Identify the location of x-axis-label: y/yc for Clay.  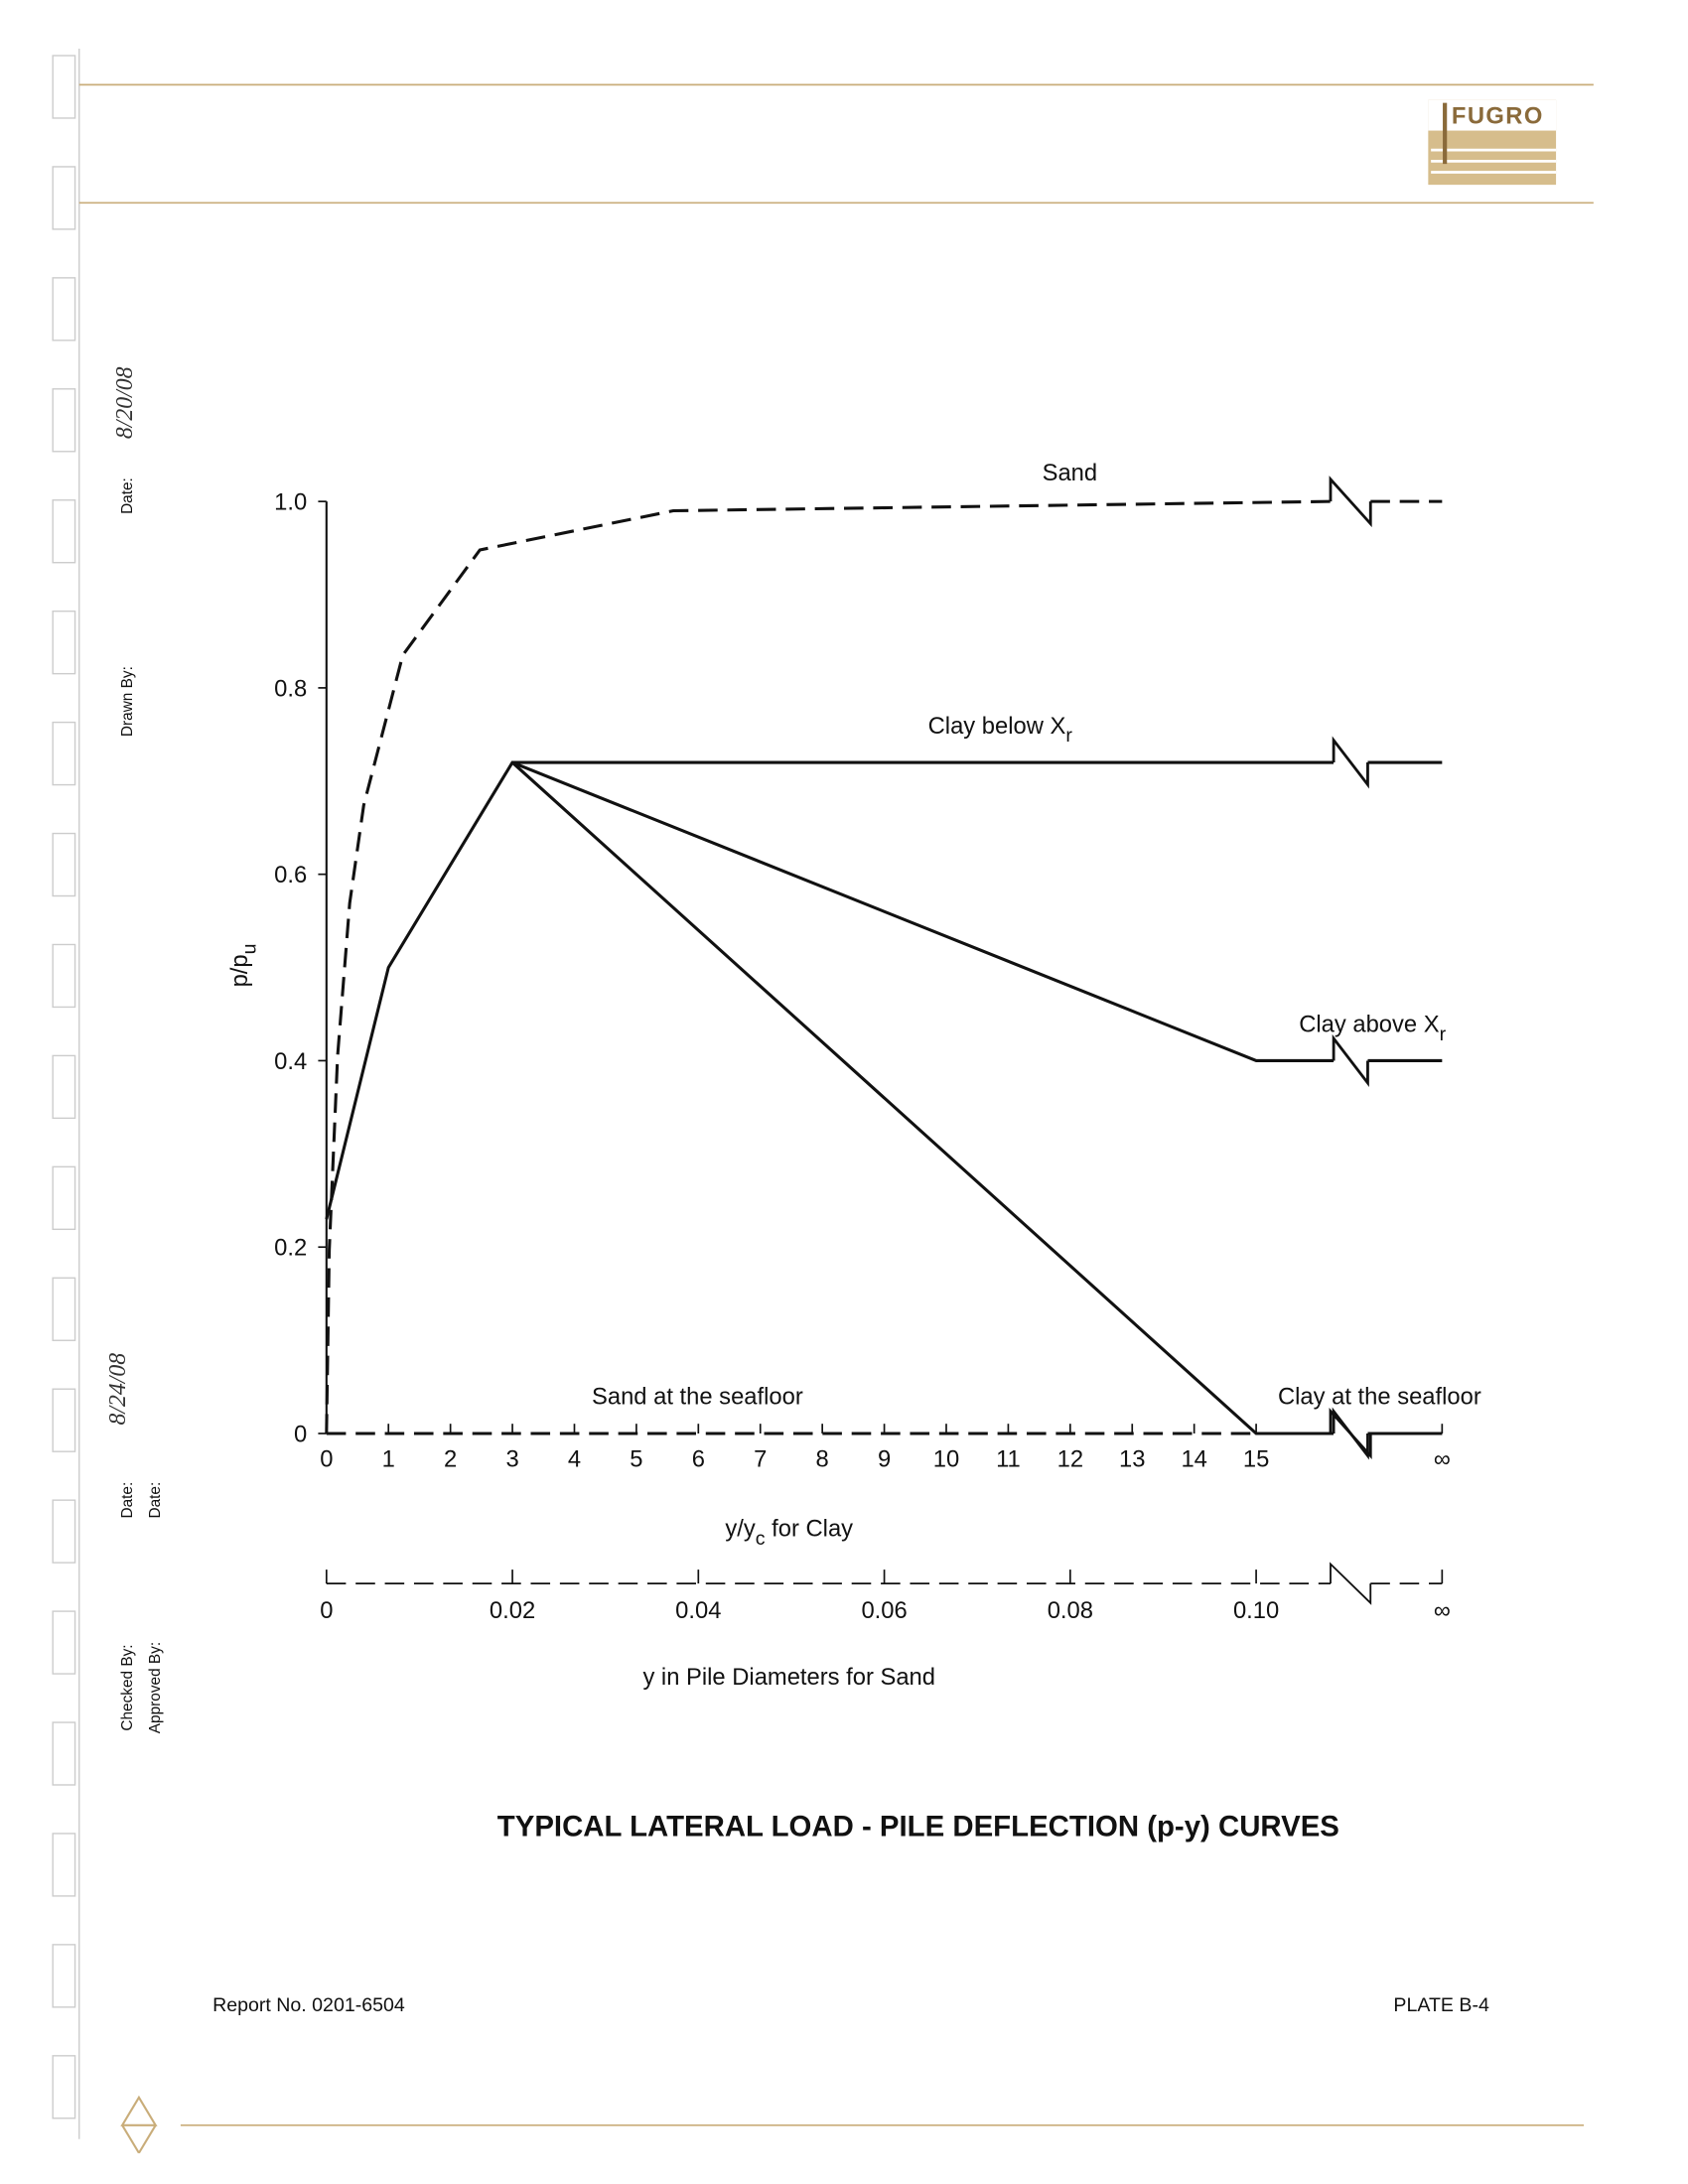
(789, 1533).